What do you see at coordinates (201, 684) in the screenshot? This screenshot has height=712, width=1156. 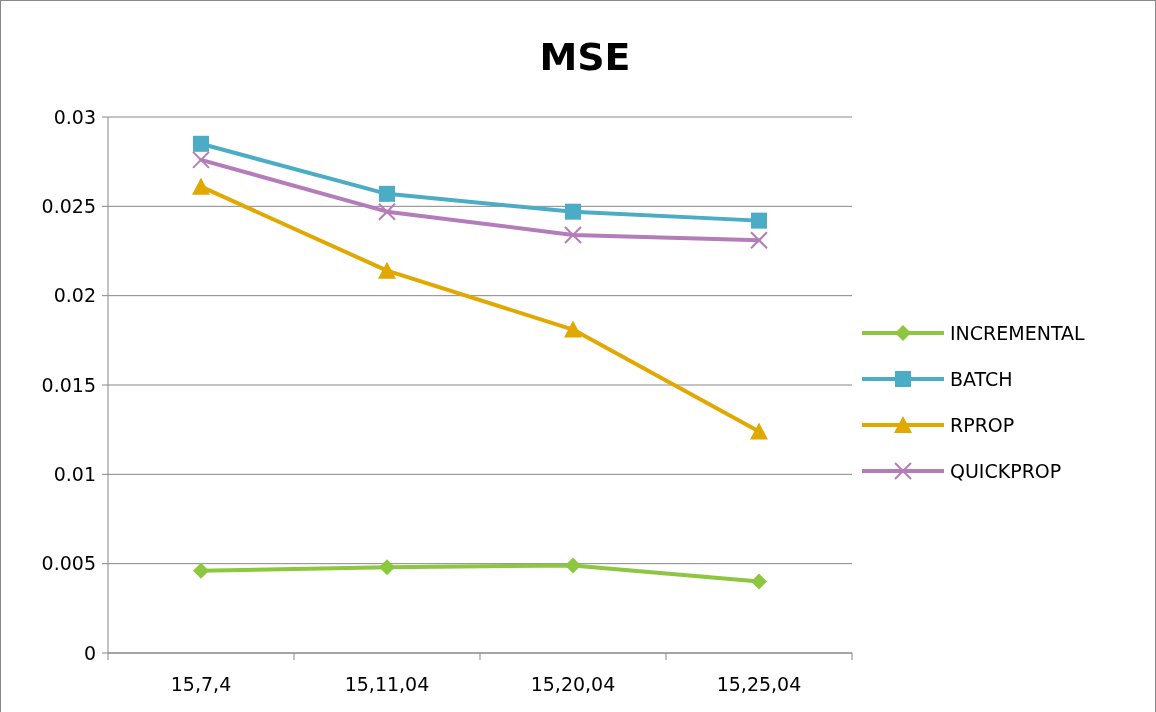 I see `x-tick-label: 15,7,4` at bounding box center [201, 684].